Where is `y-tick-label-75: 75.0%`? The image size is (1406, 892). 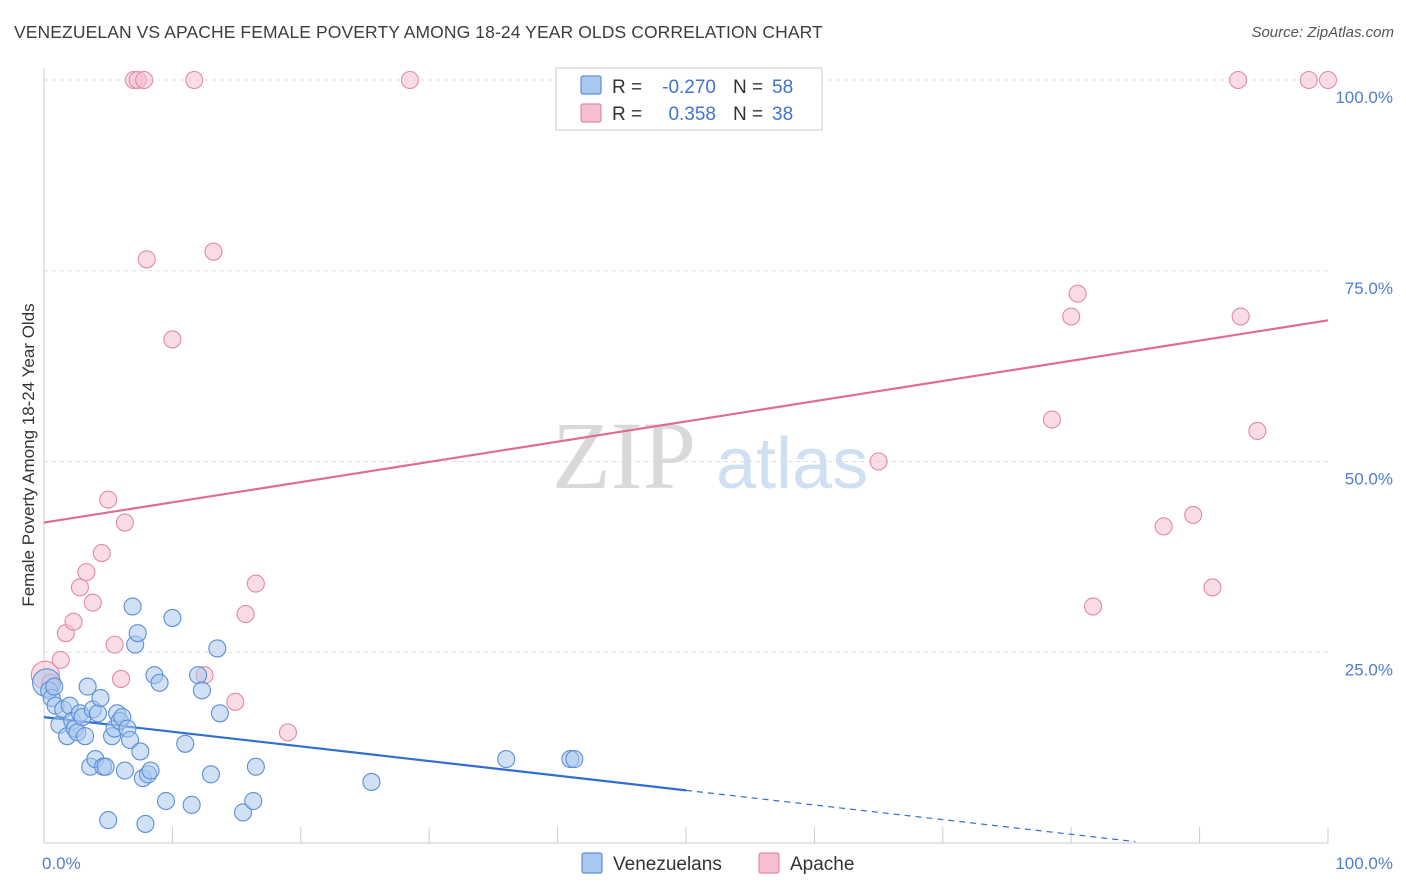
y-tick-label-75: 75.0% is located at coordinates (1369, 288).